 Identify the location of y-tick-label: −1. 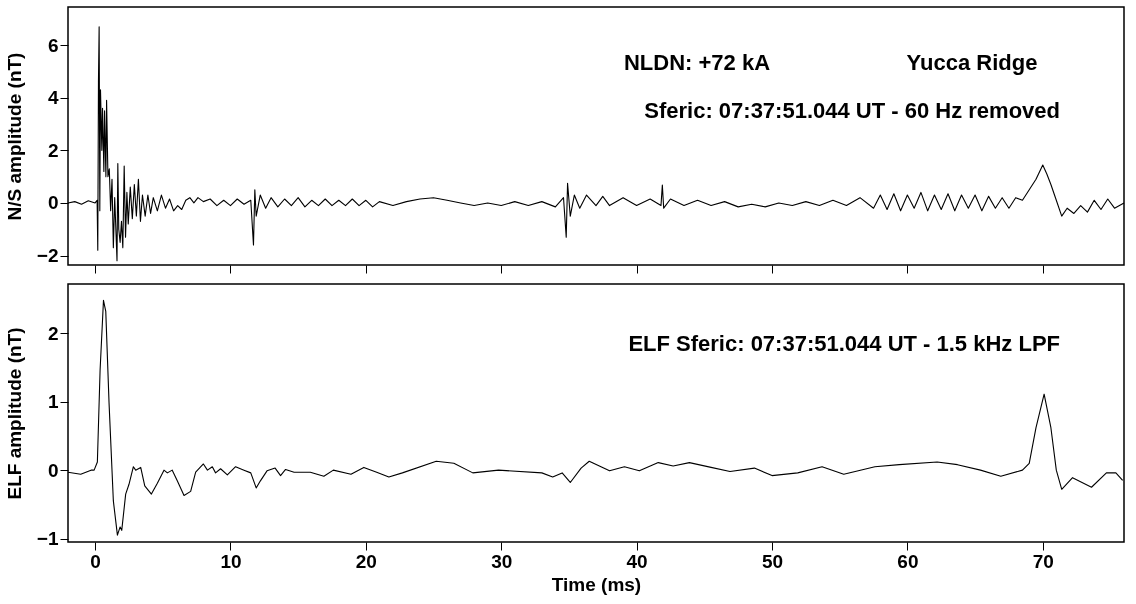
(47, 539).